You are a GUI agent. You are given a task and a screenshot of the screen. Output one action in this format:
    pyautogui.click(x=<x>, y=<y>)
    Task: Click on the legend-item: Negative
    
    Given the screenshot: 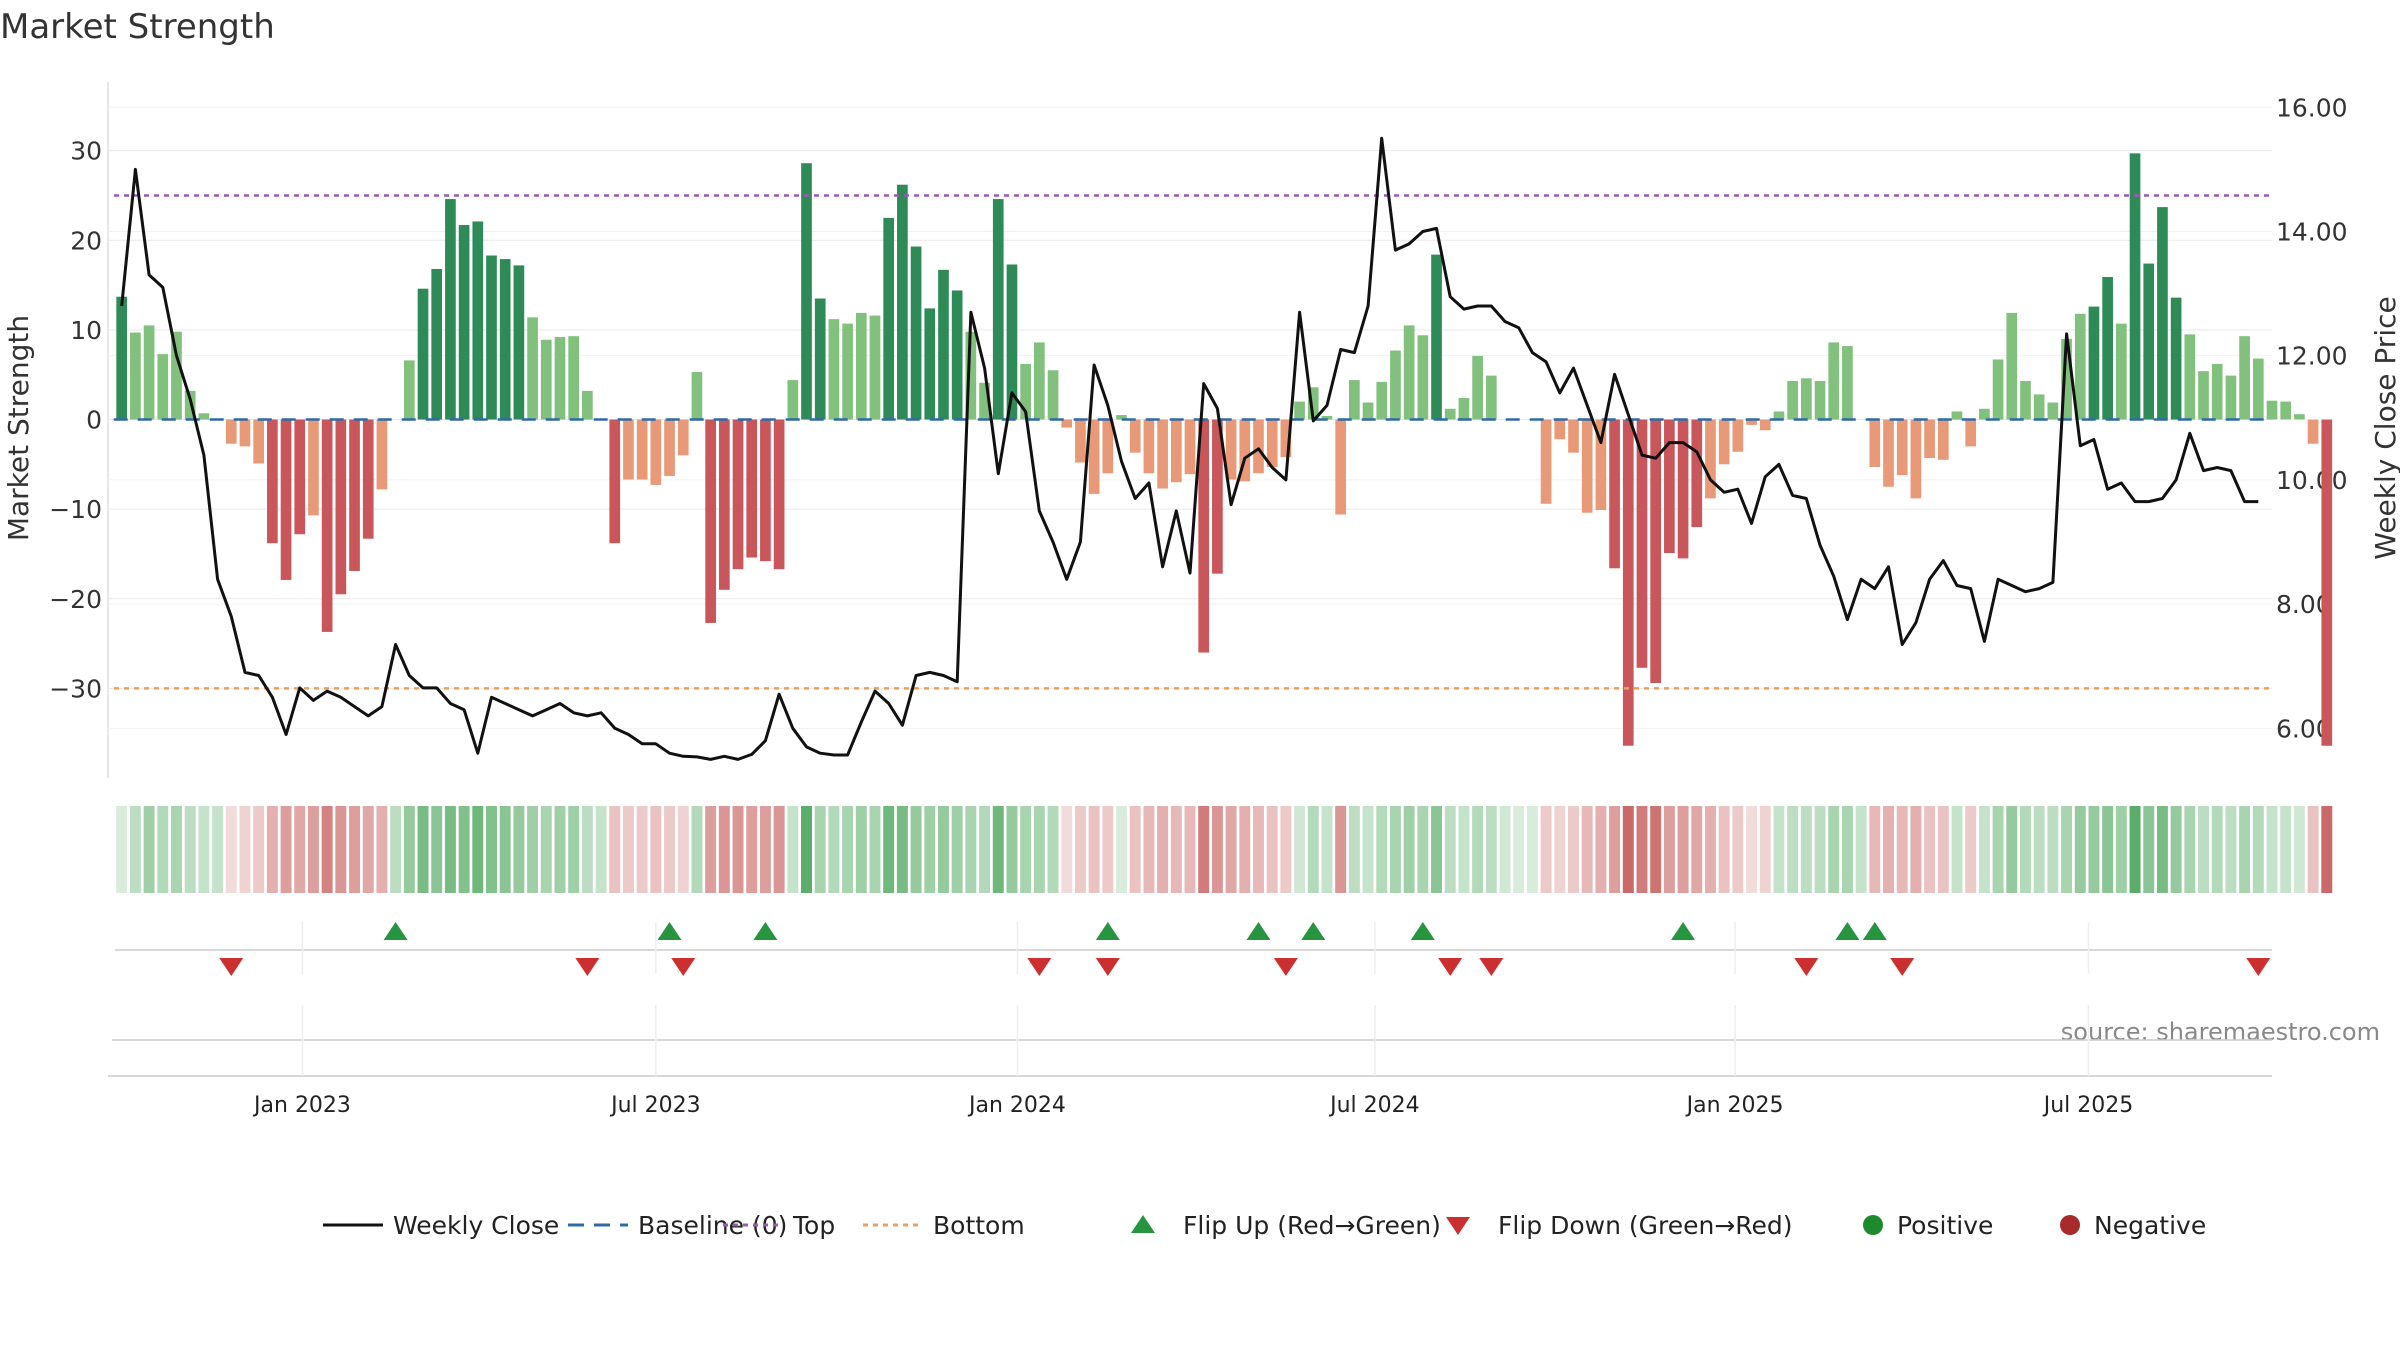 What is the action you would take?
    pyautogui.click(x=2133, y=1225)
    